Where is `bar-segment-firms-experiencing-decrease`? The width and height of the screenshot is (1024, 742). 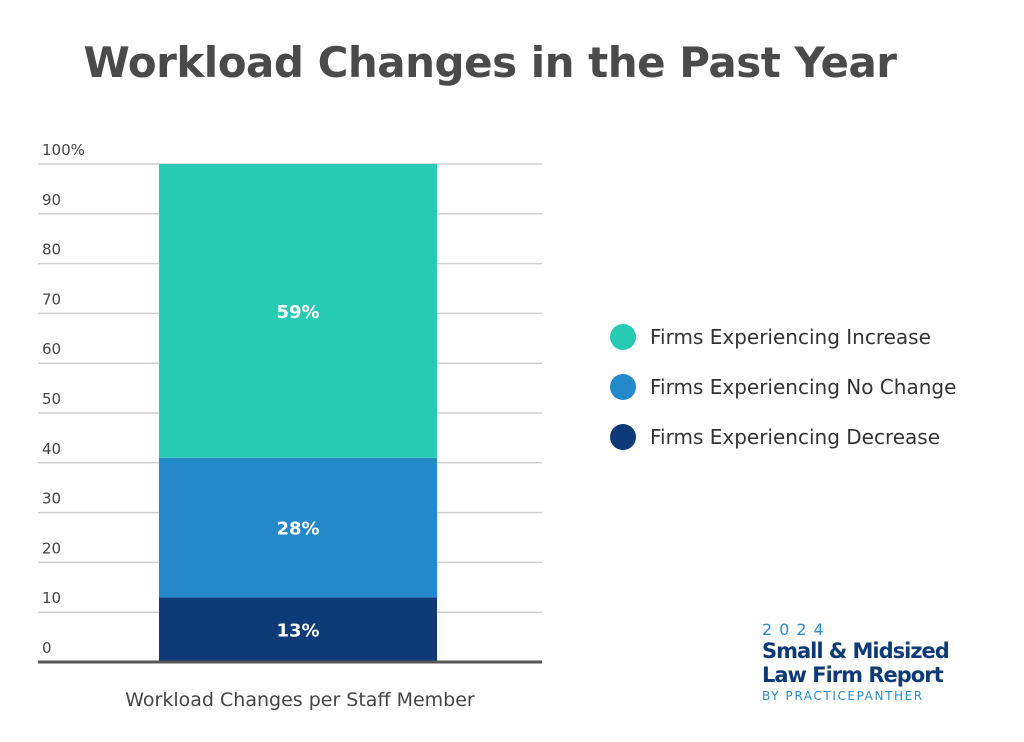
bar-segment-firms-experiencing-decrease is located at coordinates (298, 629).